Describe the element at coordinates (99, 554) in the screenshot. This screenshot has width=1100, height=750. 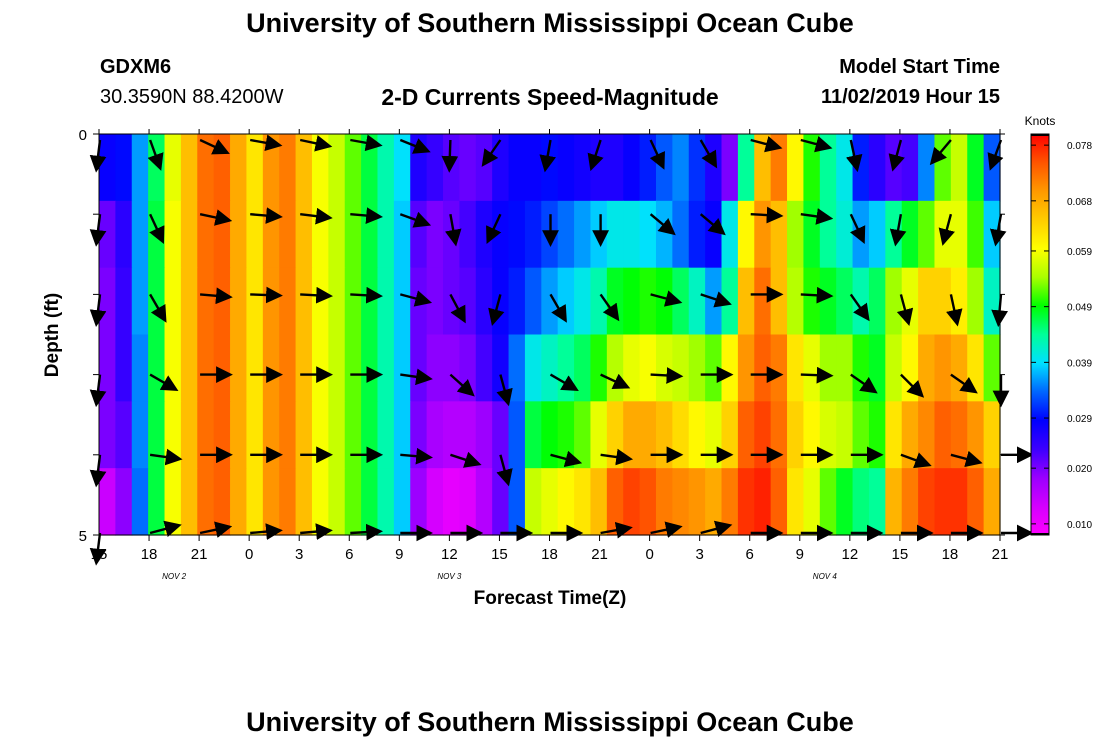
I see `x-tick-label: 15` at that location.